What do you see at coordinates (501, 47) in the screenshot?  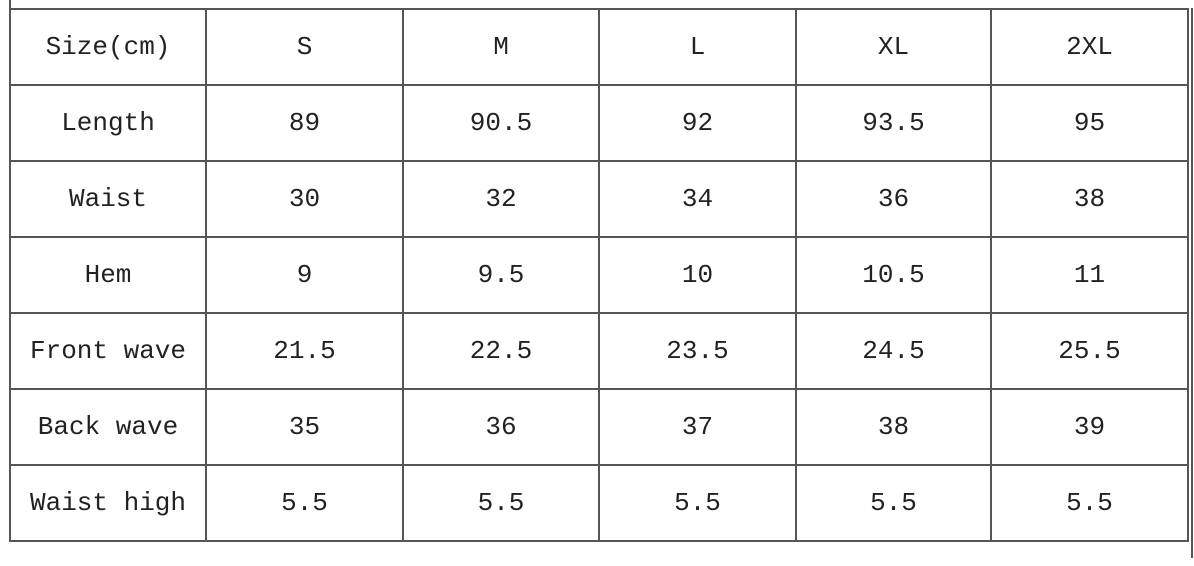 I see `size-header: M` at bounding box center [501, 47].